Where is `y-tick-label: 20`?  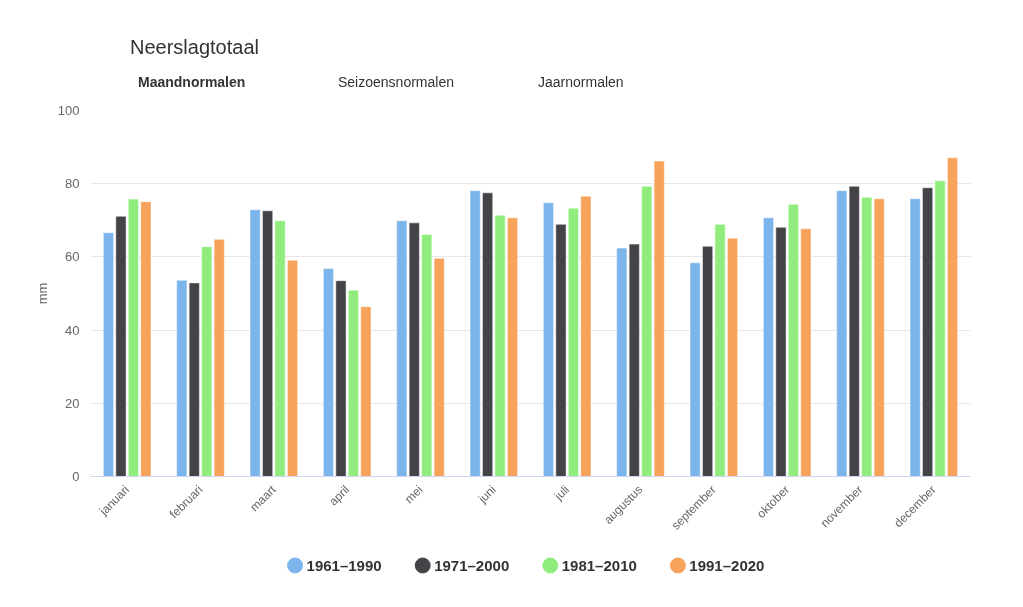 y-tick-label: 20 is located at coordinates (72, 403).